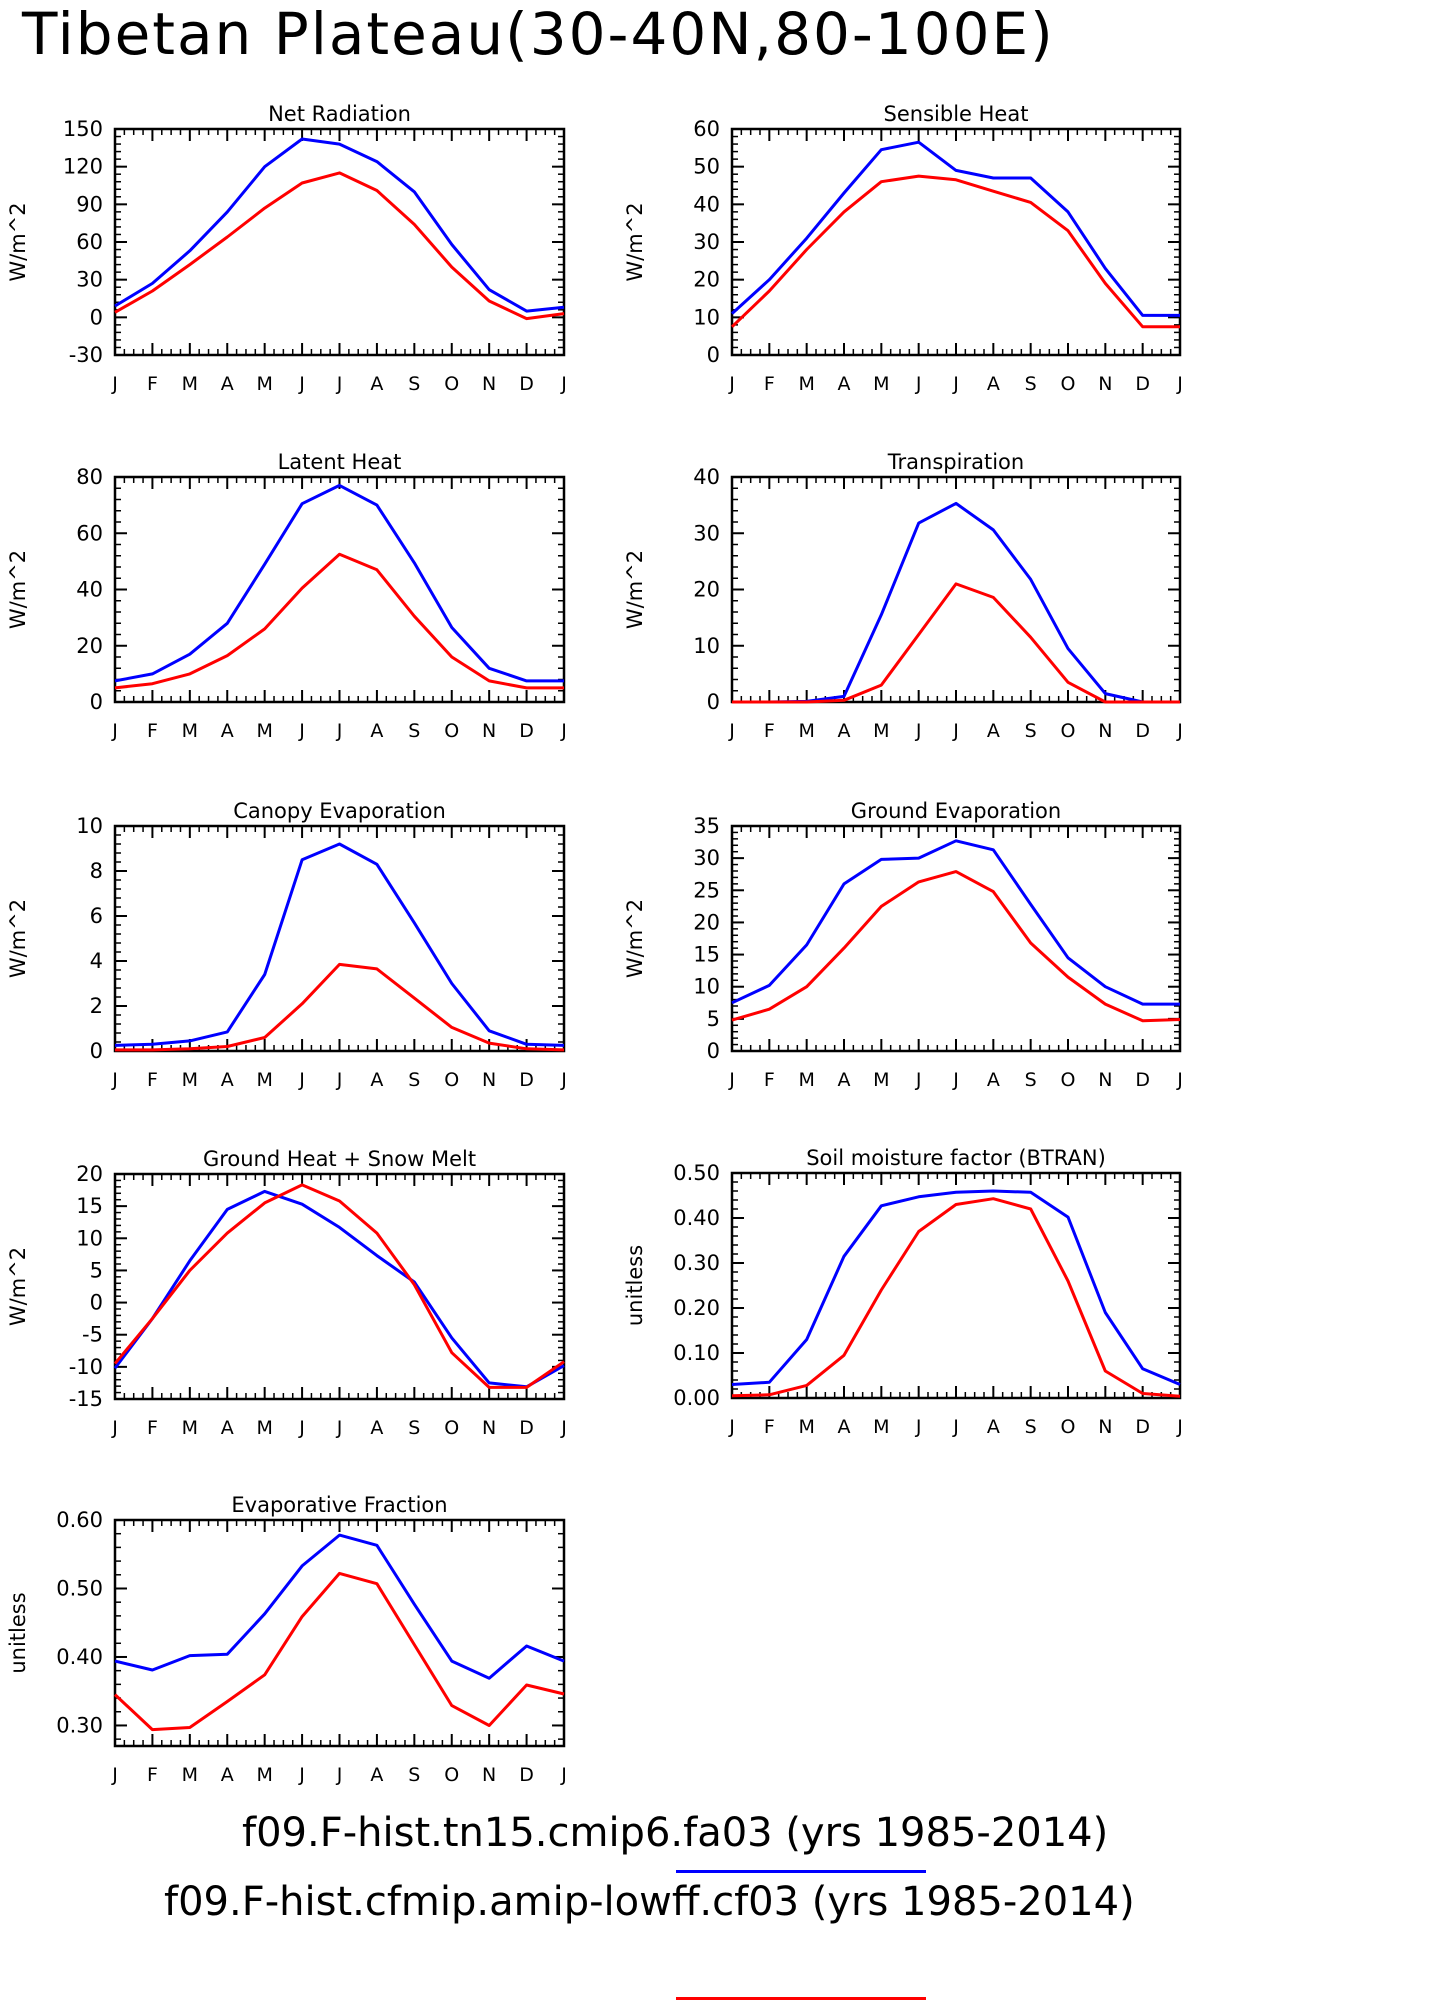 This screenshot has height=2001, width=1443. Describe the element at coordinates (18, 1632) in the screenshot. I see `y-axis-label: unitless` at that location.